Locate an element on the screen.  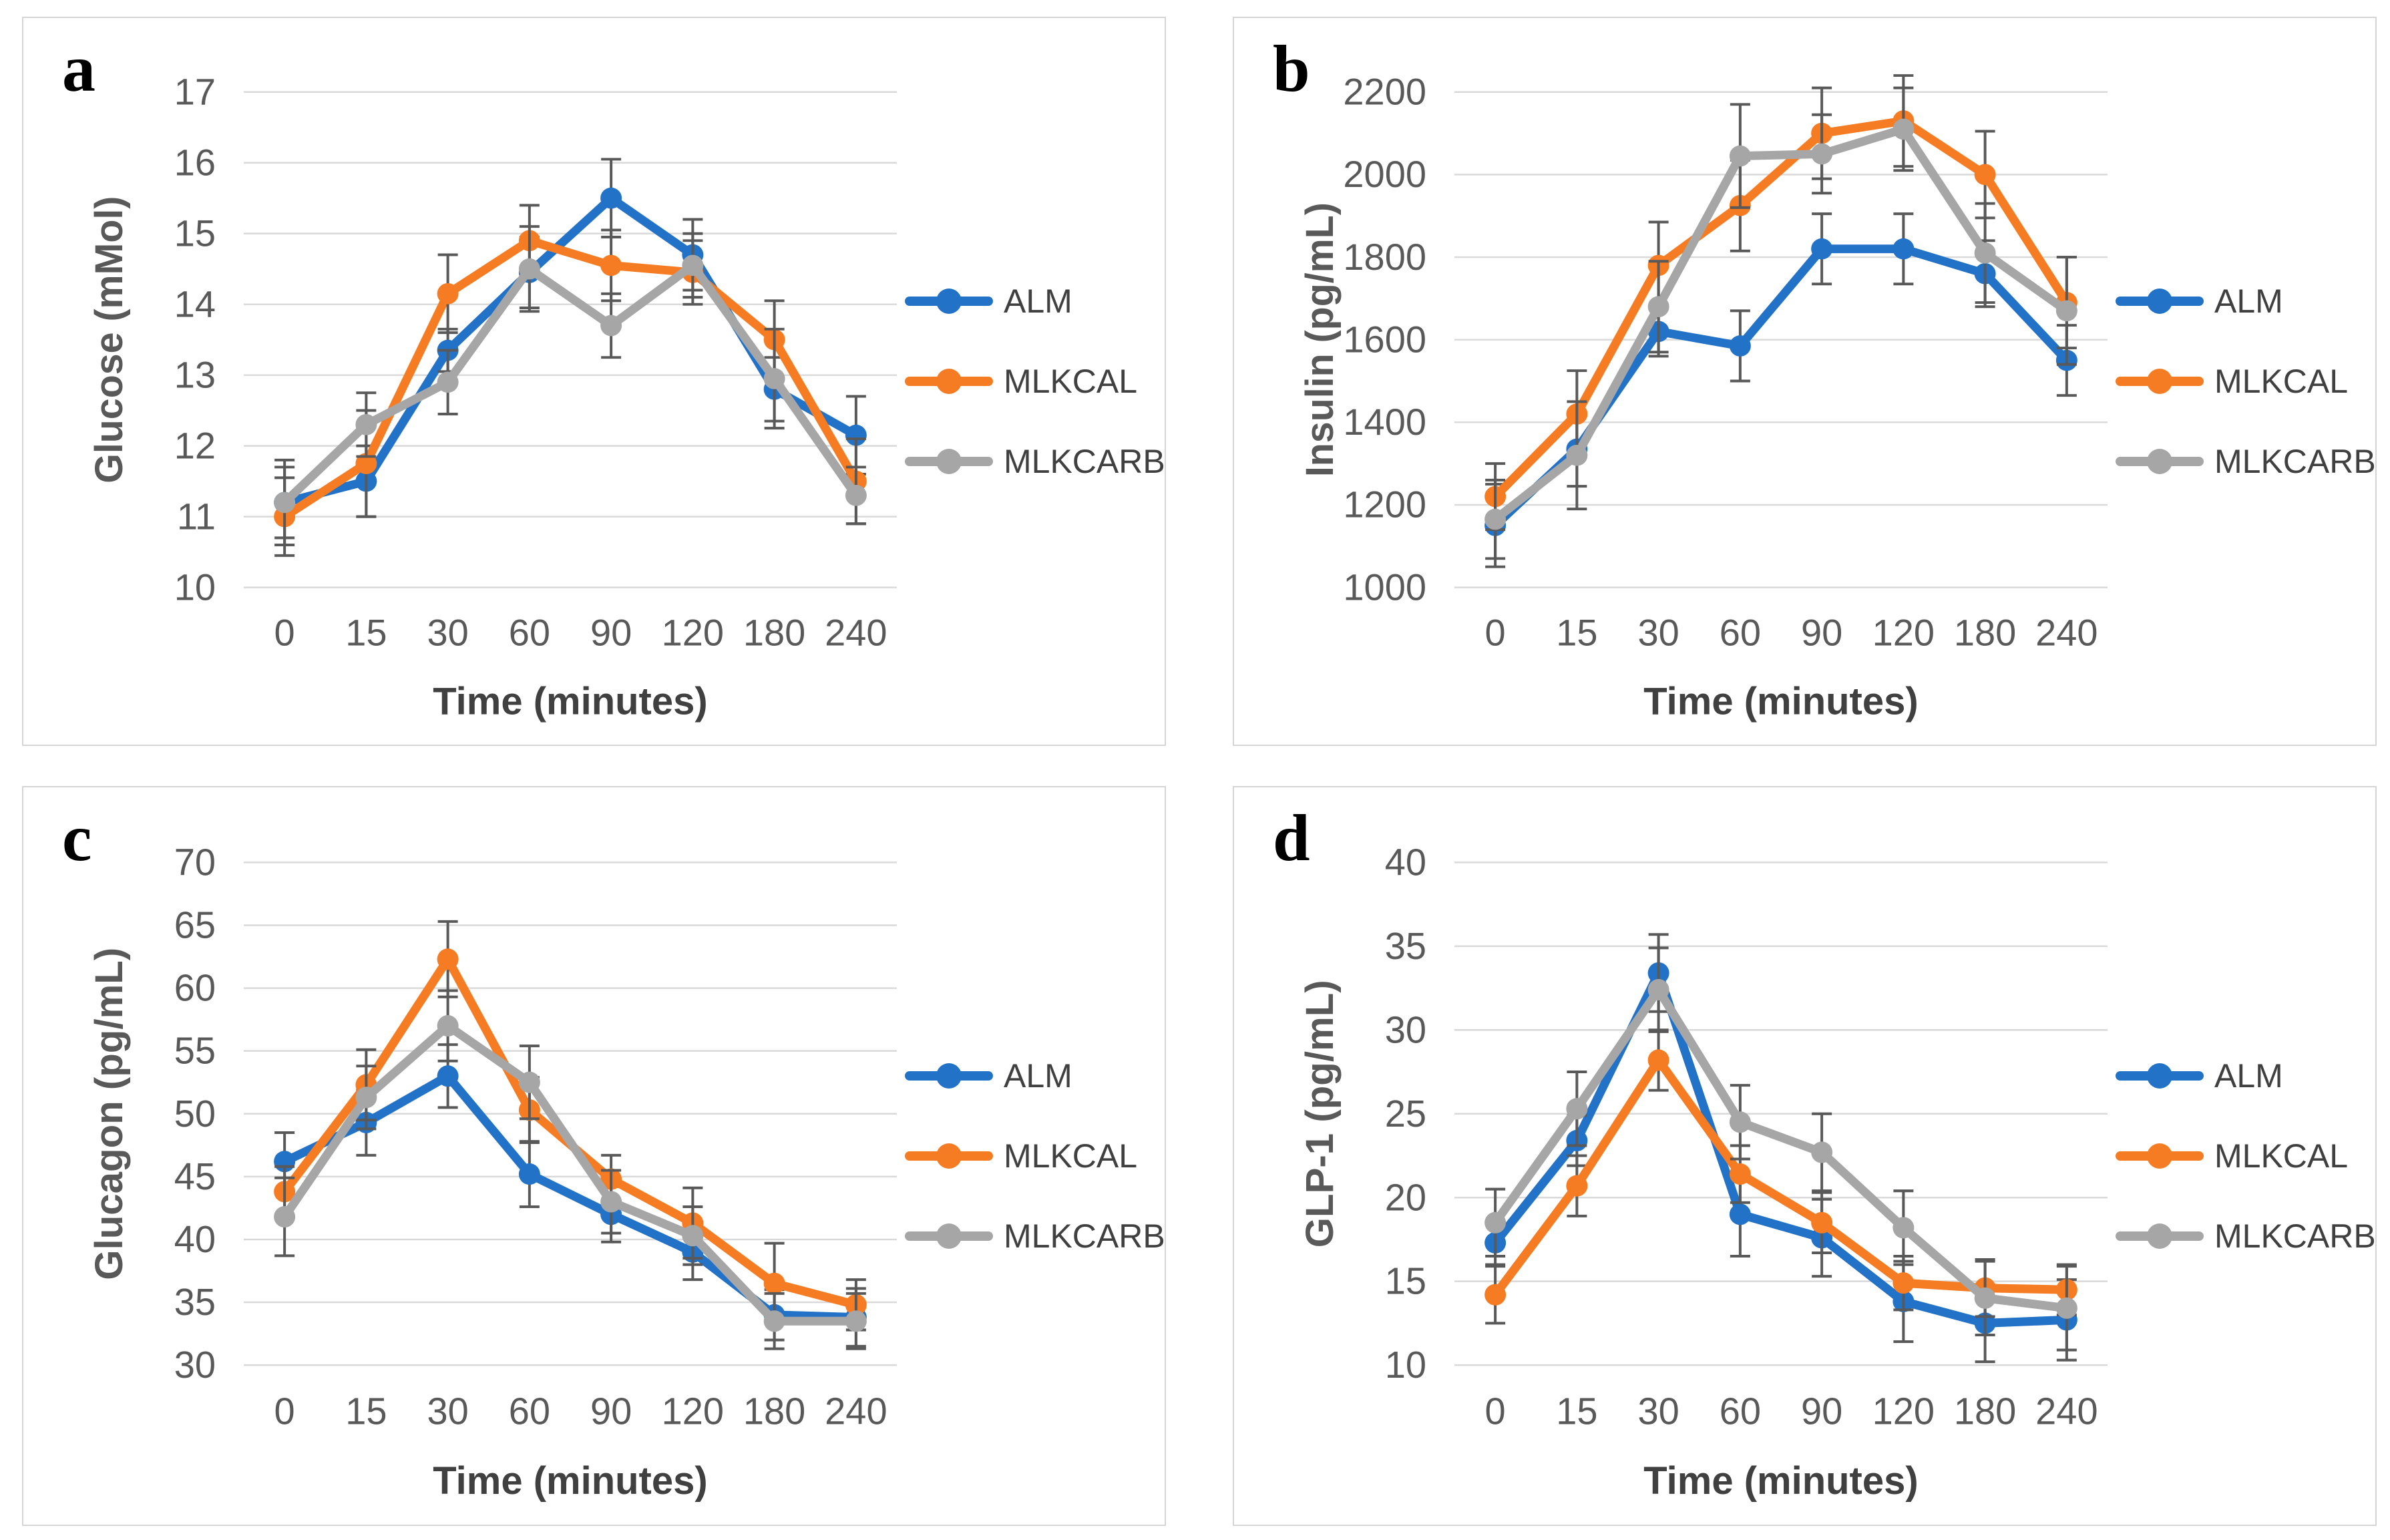
y-tick-label: 25 is located at coordinates (1405, 1114).